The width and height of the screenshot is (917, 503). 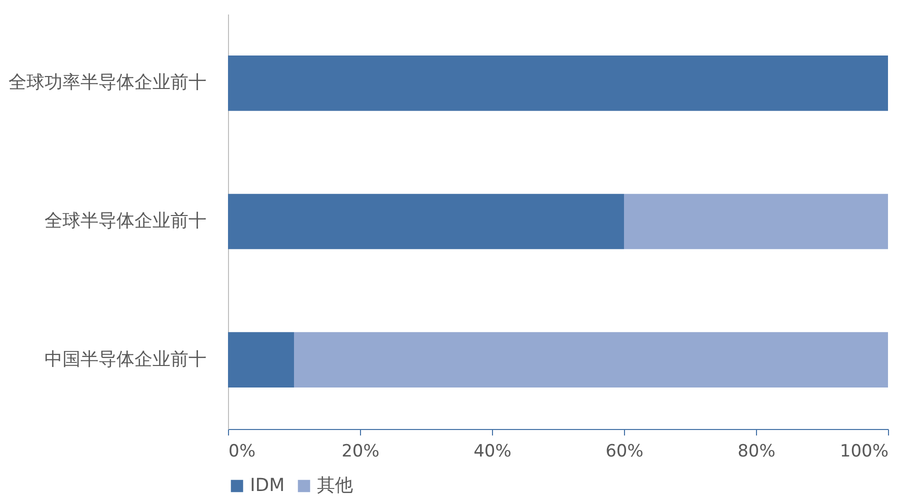 What do you see at coordinates (125, 221) in the screenshot?
I see `y-tick-label: 全球半导体企业前十` at bounding box center [125, 221].